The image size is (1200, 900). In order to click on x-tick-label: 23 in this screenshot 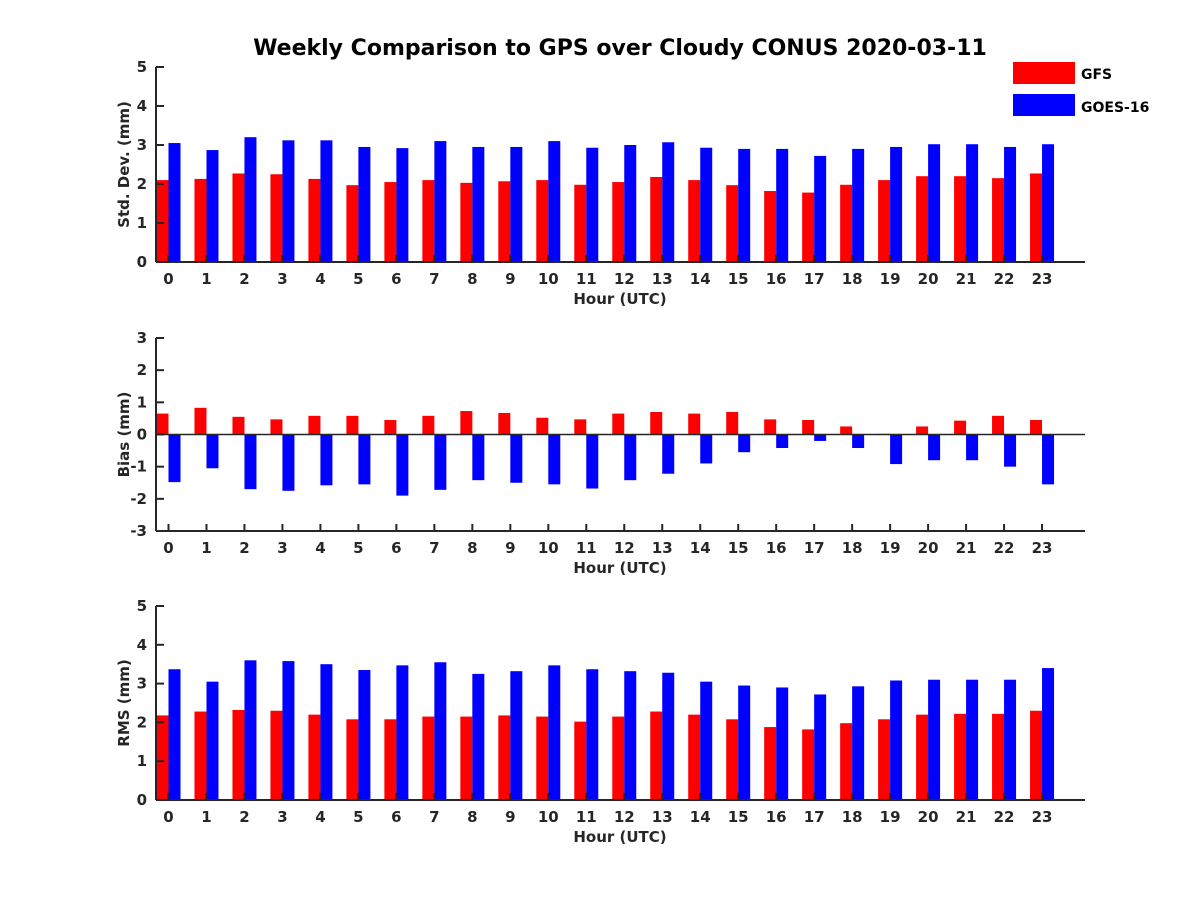, I will do `click(1042, 817)`.